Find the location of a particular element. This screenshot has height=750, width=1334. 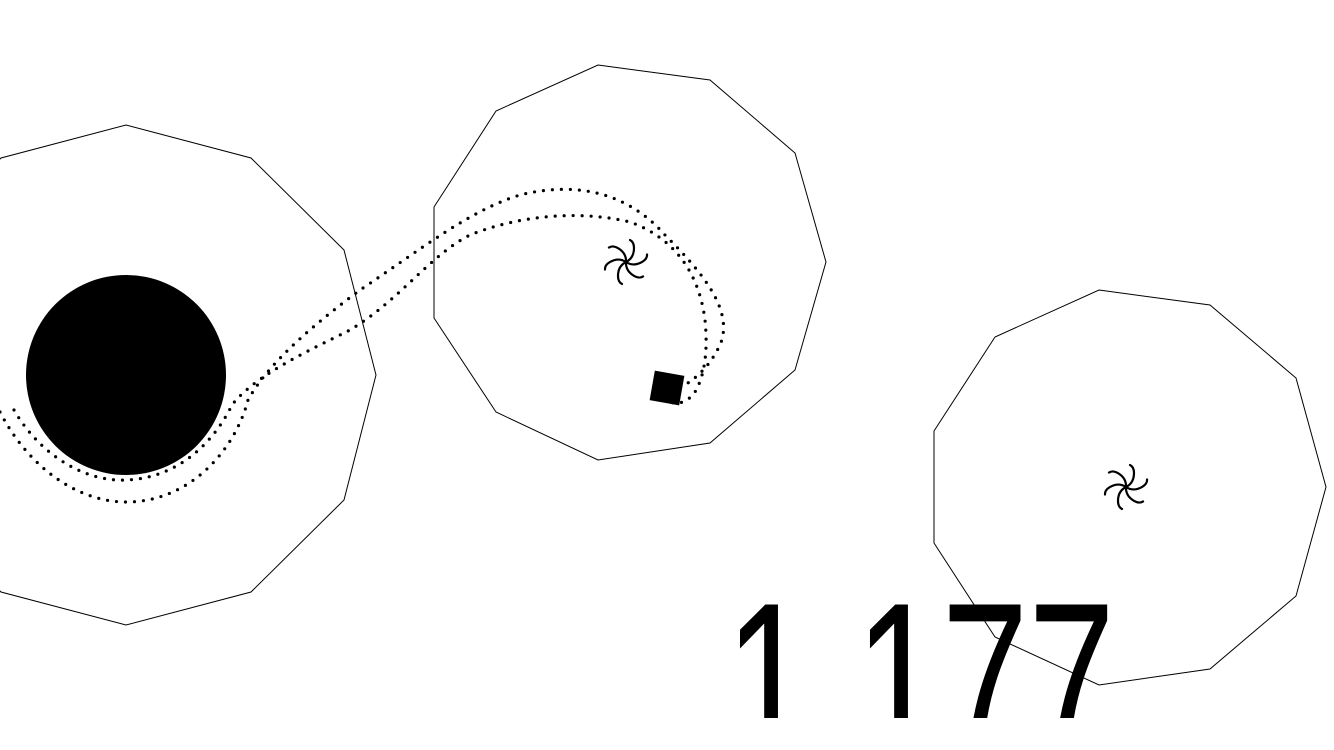

score-clip: 1.177 is located at coordinates (920, 652).